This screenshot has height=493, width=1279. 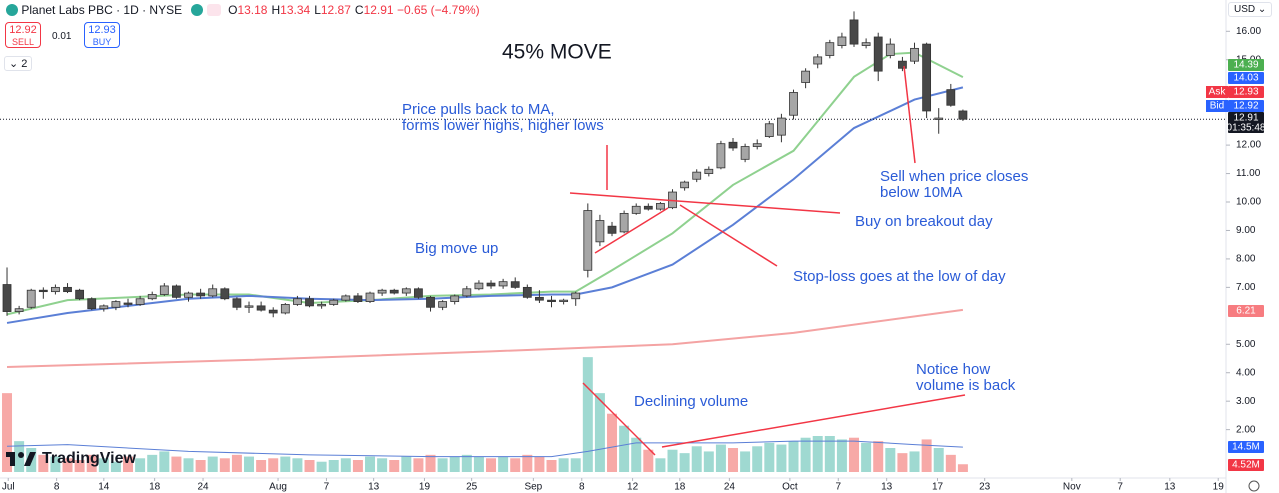 I want to click on x-tick-label: 7, so click(x=1120, y=487).